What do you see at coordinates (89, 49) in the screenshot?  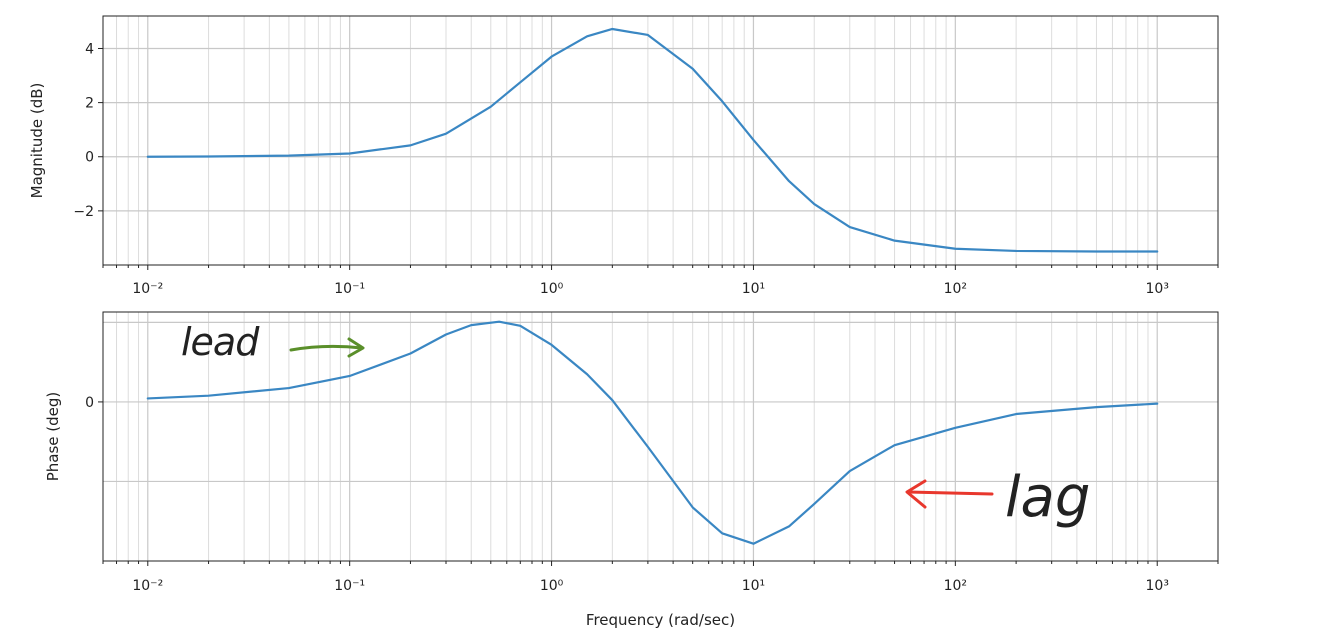 I see `y-tick-label: 4` at bounding box center [89, 49].